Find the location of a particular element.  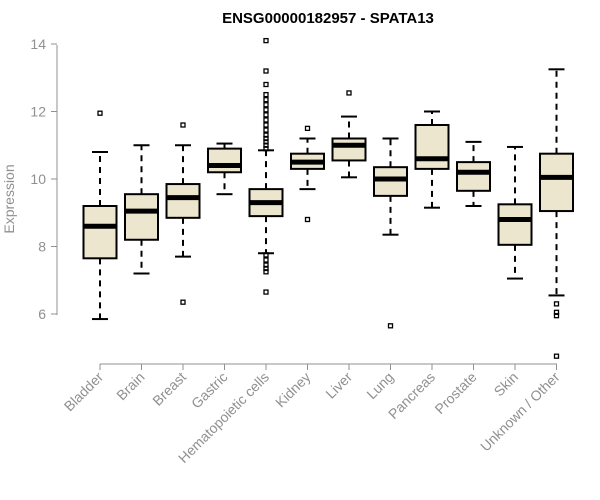

box-group-breast is located at coordinates (183, 213).